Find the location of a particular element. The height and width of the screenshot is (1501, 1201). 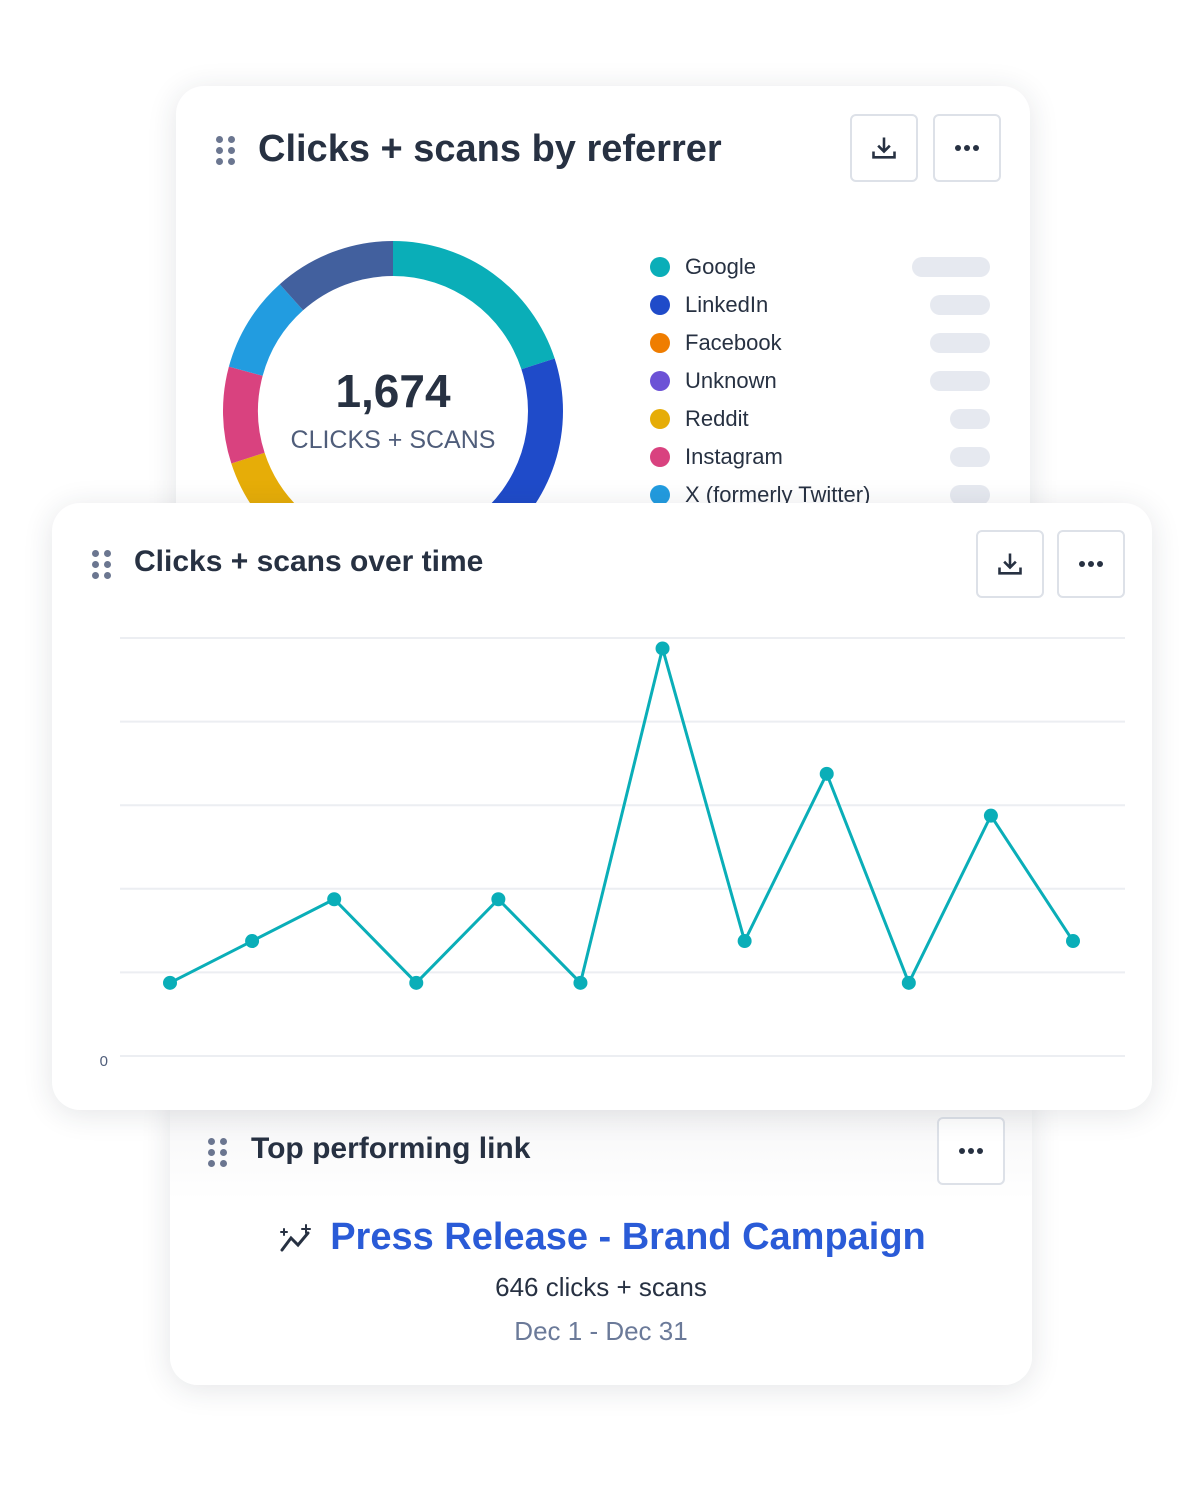

legend-item: LinkedIn is located at coordinates (709, 305).